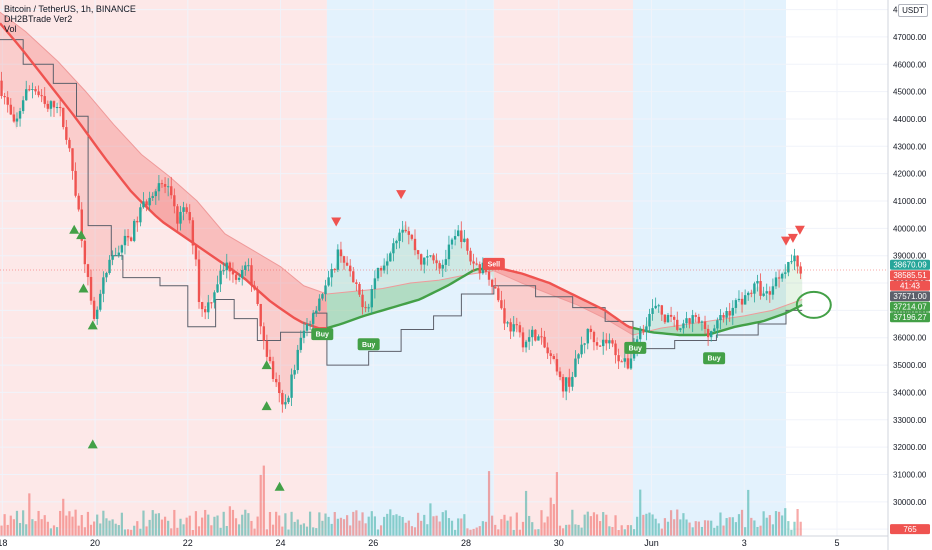 This screenshot has width=932, height=550. Describe the element at coordinates (910, 286) in the screenshot. I see `price-tag-label: 41:43` at that location.